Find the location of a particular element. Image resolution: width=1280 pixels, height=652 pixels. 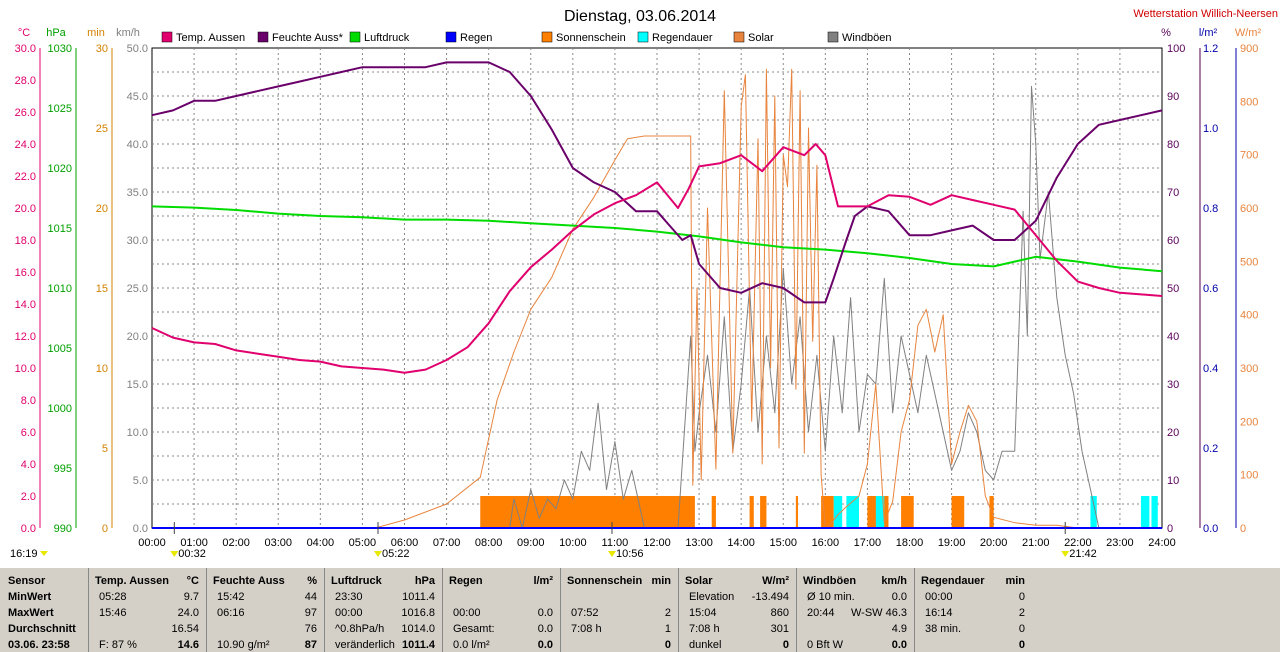

stats-label-avg: Durchschnitt is located at coordinates (42, 629).